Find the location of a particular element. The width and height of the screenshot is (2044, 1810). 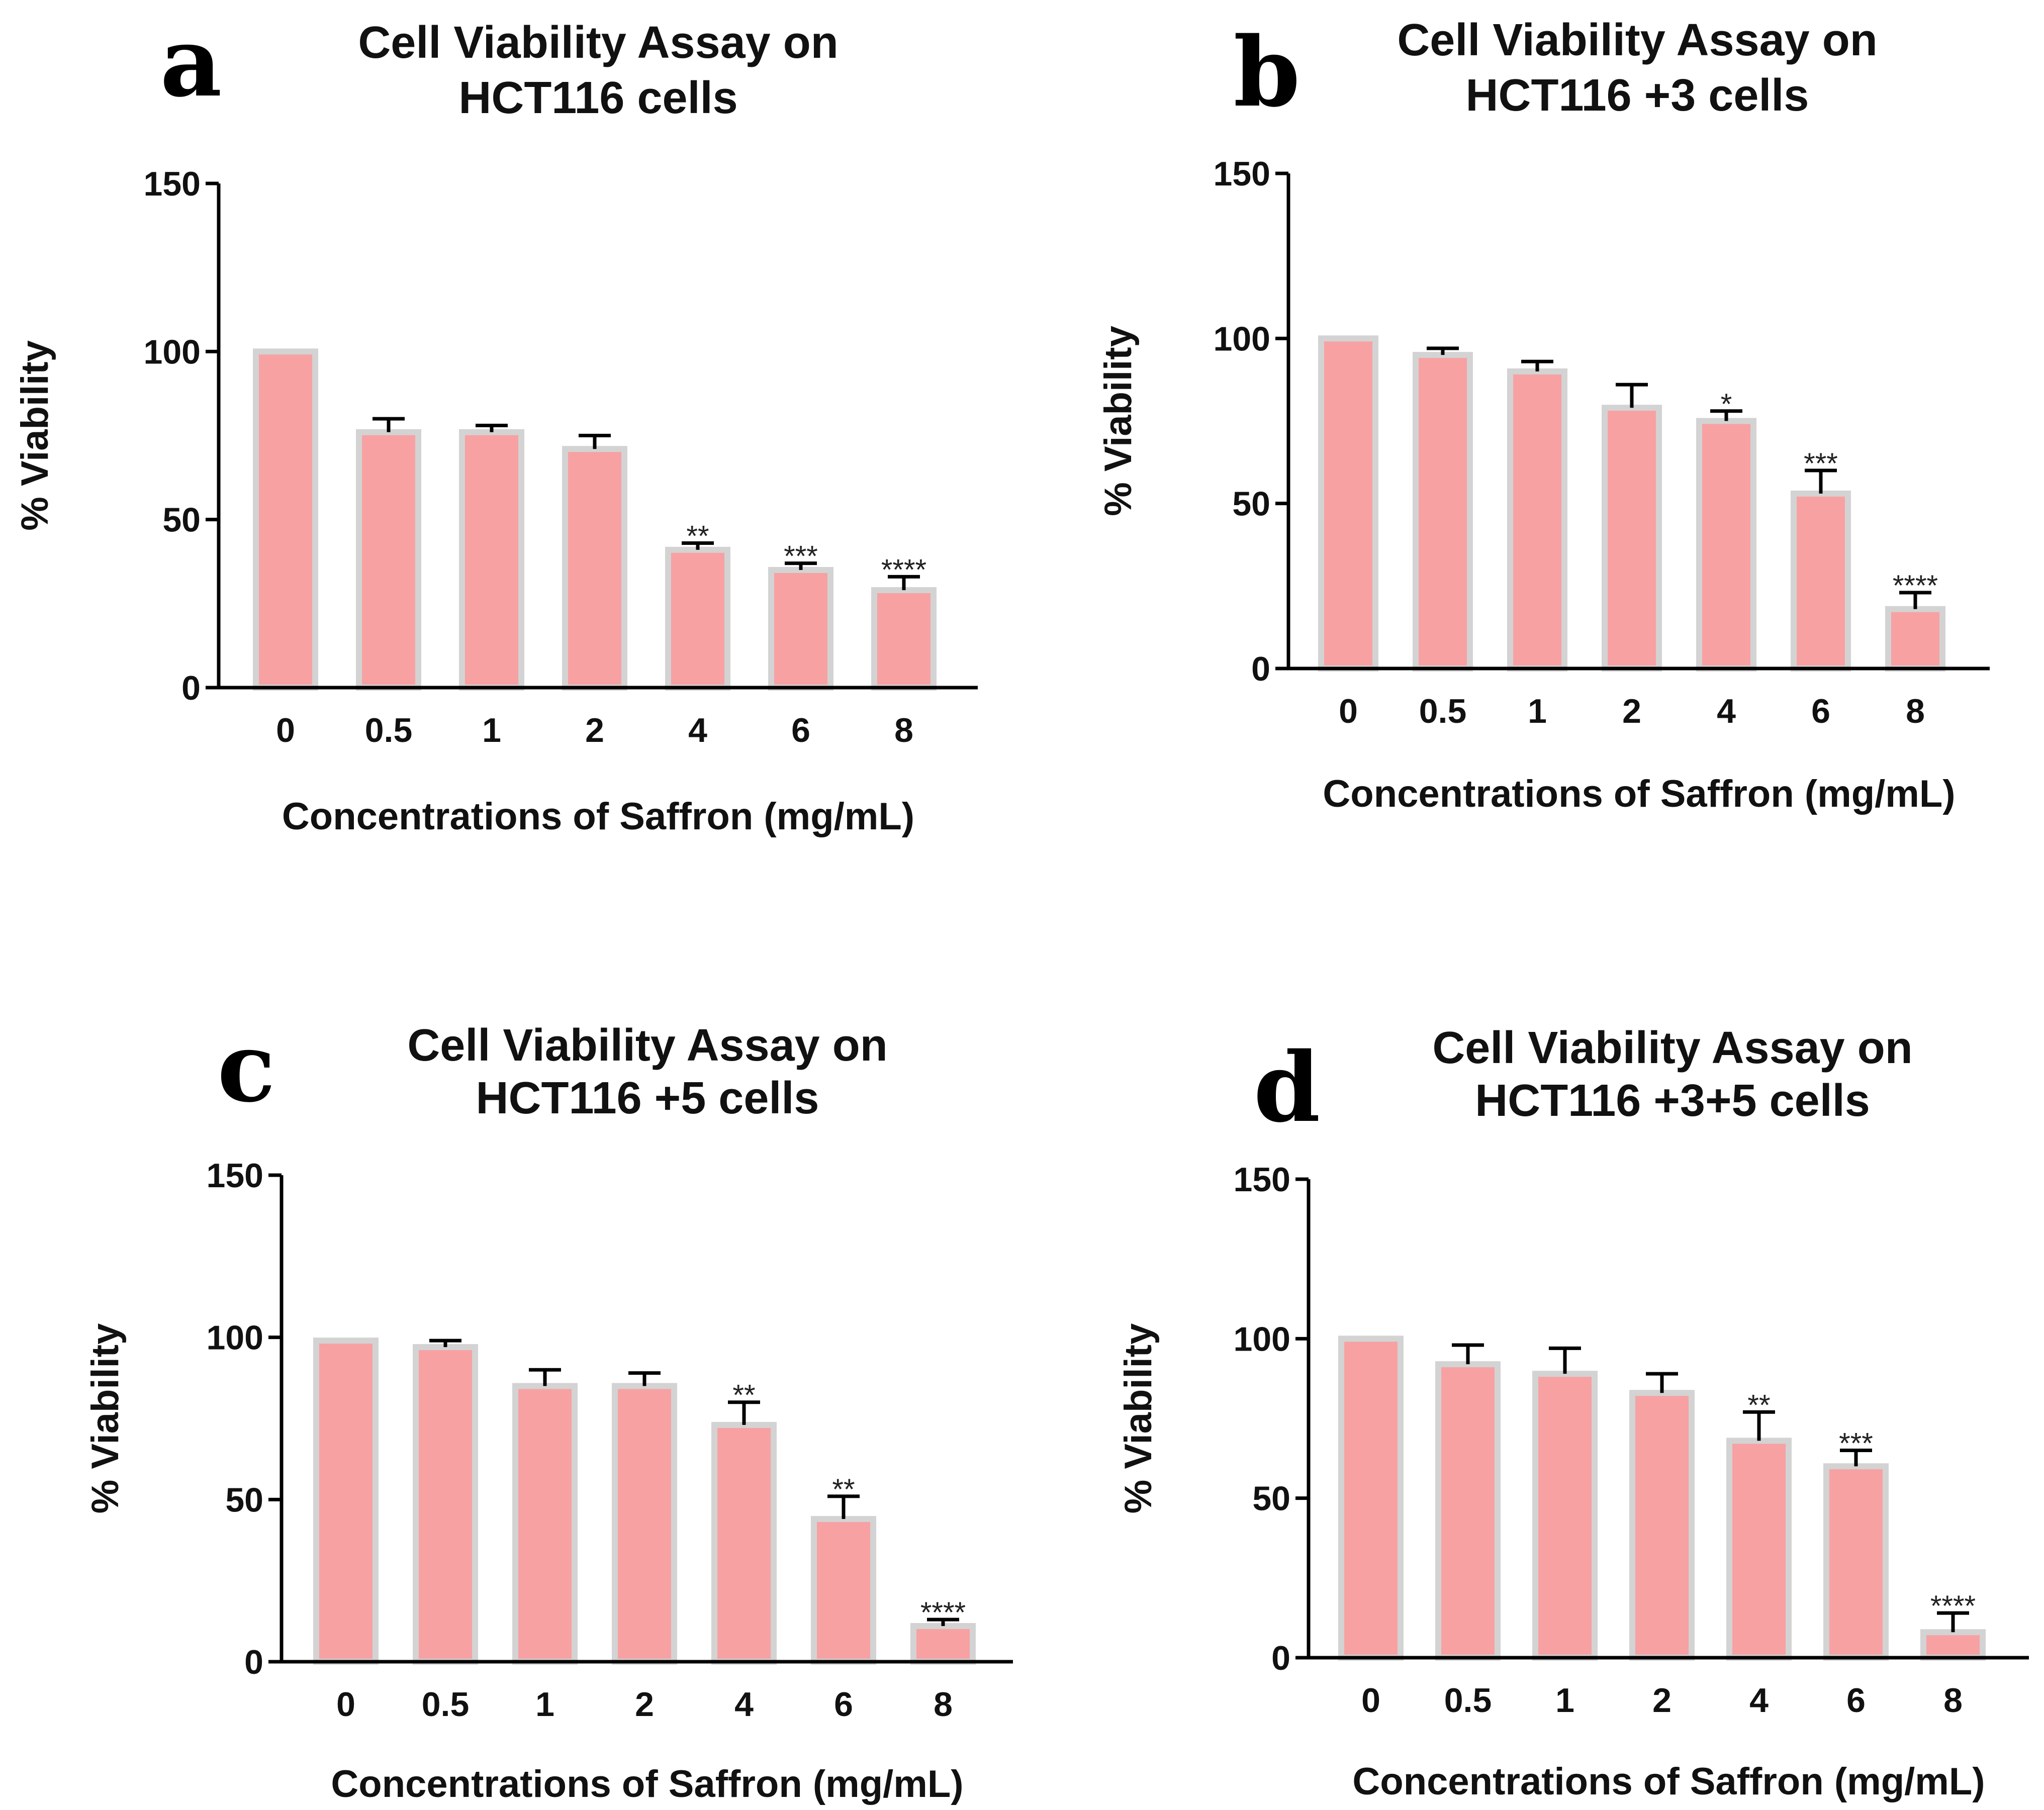

chart-title-line: HCT116 +3+5 cells is located at coordinates (1672, 1101).